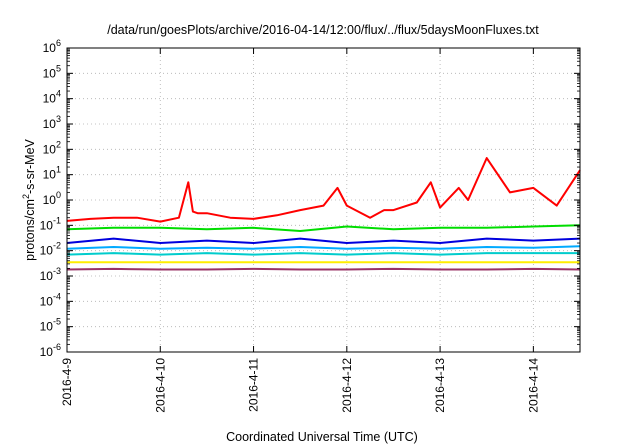 The width and height of the screenshot is (640, 448). Describe the element at coordinates (52, 198) in the screenshot. I see `y-tick-label: 10⁰` at that location.